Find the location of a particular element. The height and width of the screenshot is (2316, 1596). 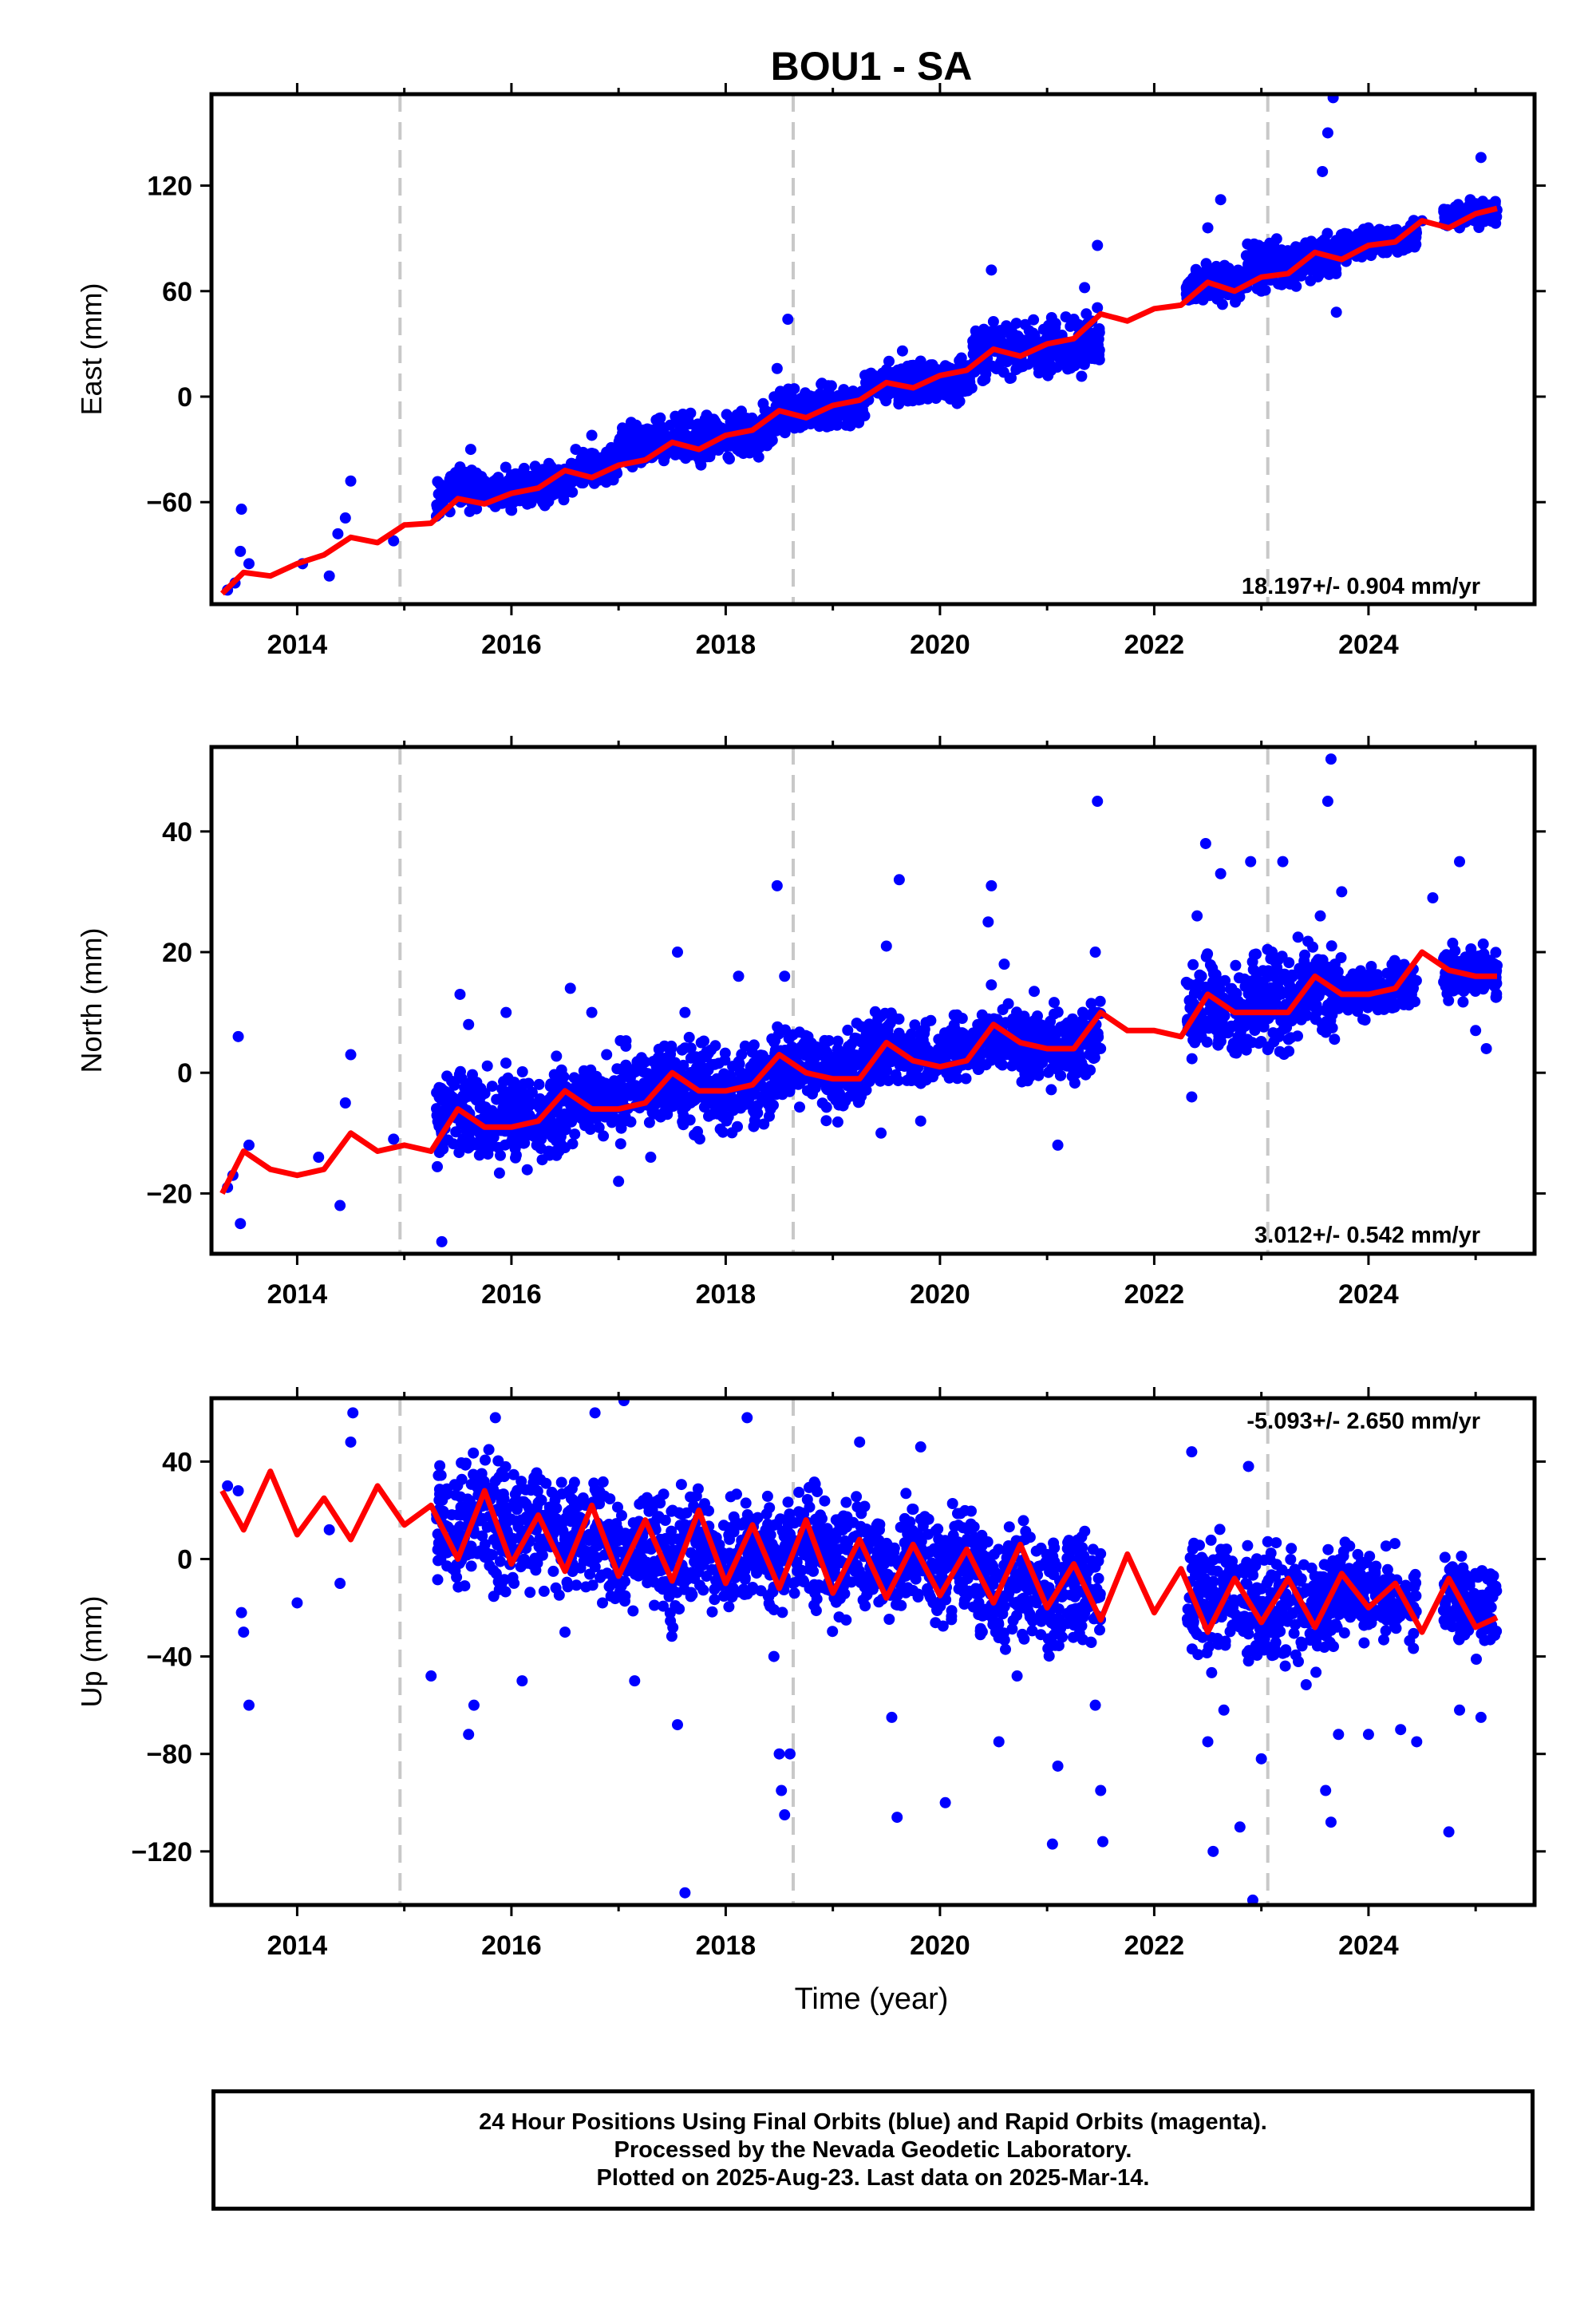

y-axis-label: North (mm) is located at coordinates (91, 1001).